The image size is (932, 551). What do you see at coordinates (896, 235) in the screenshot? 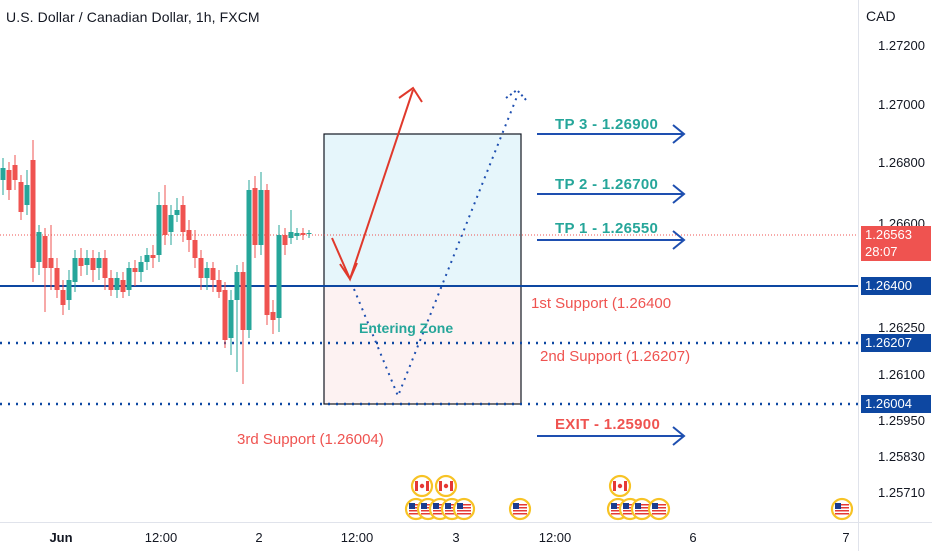
I see `current-price-label: 1.26563` at bounding box center [896, 235].